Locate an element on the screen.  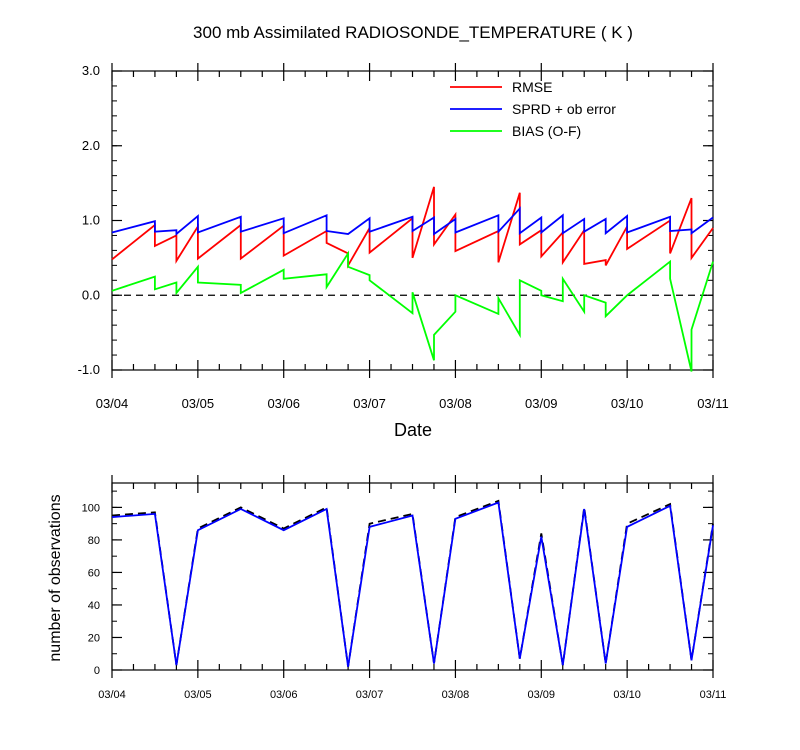
legend-label: SPRD + ob error is located at coordinates (564, 109).